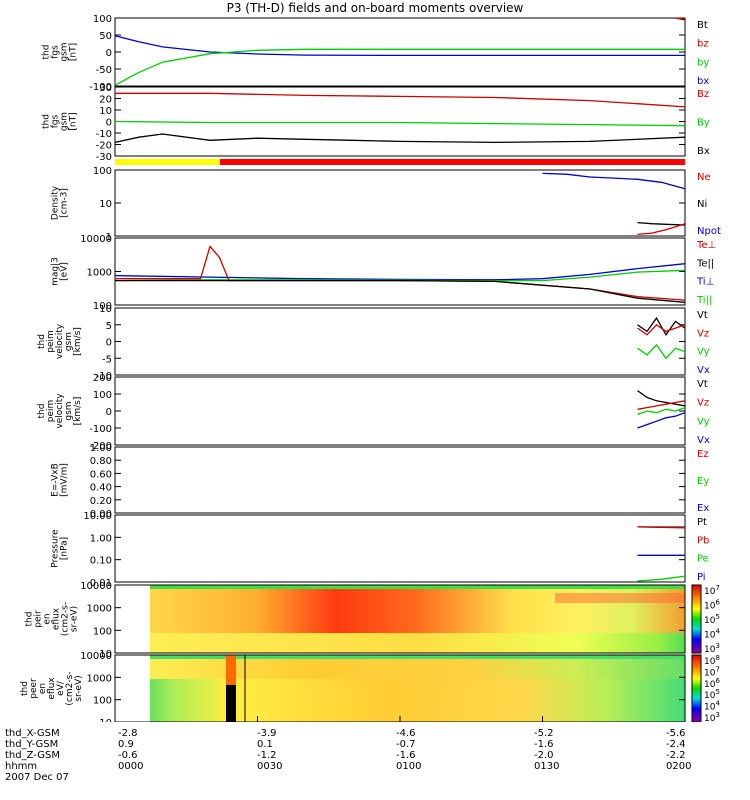 The image size is (750, 800). Describe the element at coordinates (101, 561) in the screenshot. I see `y-tick-label: 0.10` at that location.